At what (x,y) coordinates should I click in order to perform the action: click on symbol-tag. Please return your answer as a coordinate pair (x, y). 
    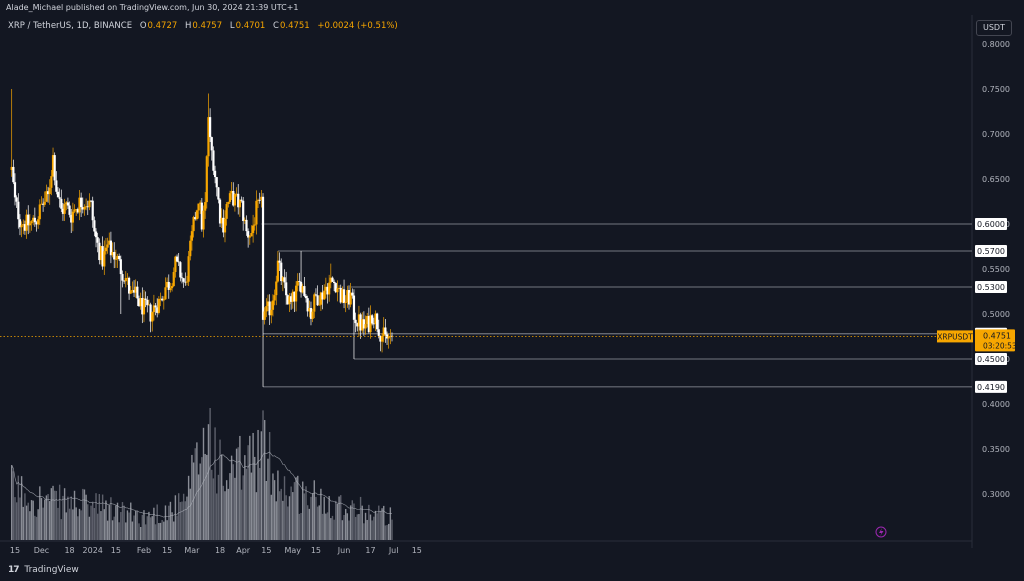
    Looking at the image, I should click on (955, 336).